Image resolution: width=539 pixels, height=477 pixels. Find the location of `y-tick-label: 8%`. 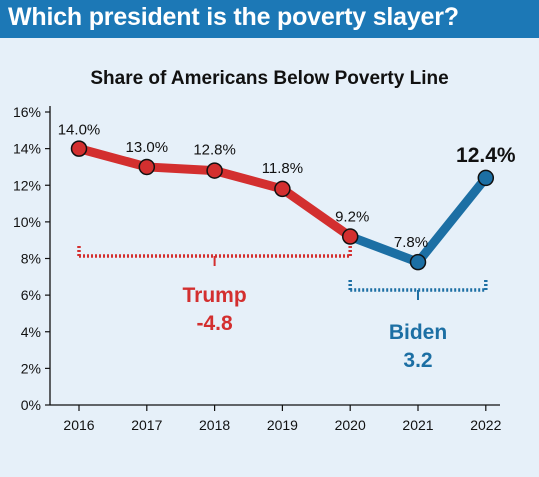

y-tick-label: 8% is located at coordinates (31, 259).